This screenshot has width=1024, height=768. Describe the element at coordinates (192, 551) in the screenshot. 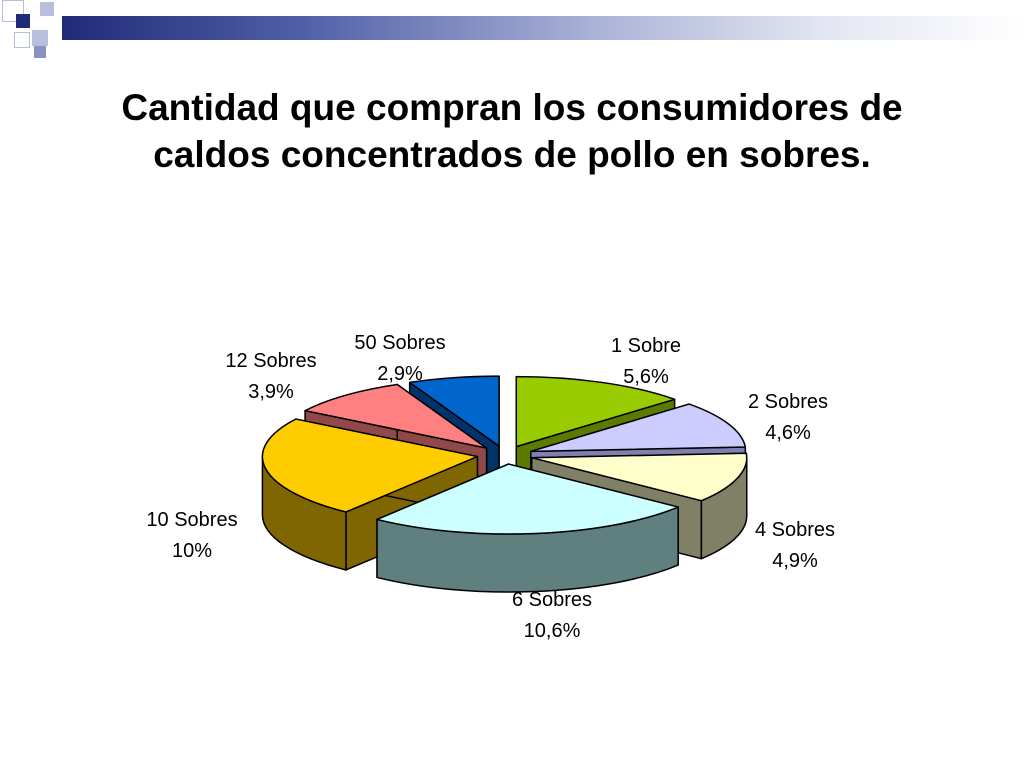

I see `slice-value-10-sobres: 10%` at that location.